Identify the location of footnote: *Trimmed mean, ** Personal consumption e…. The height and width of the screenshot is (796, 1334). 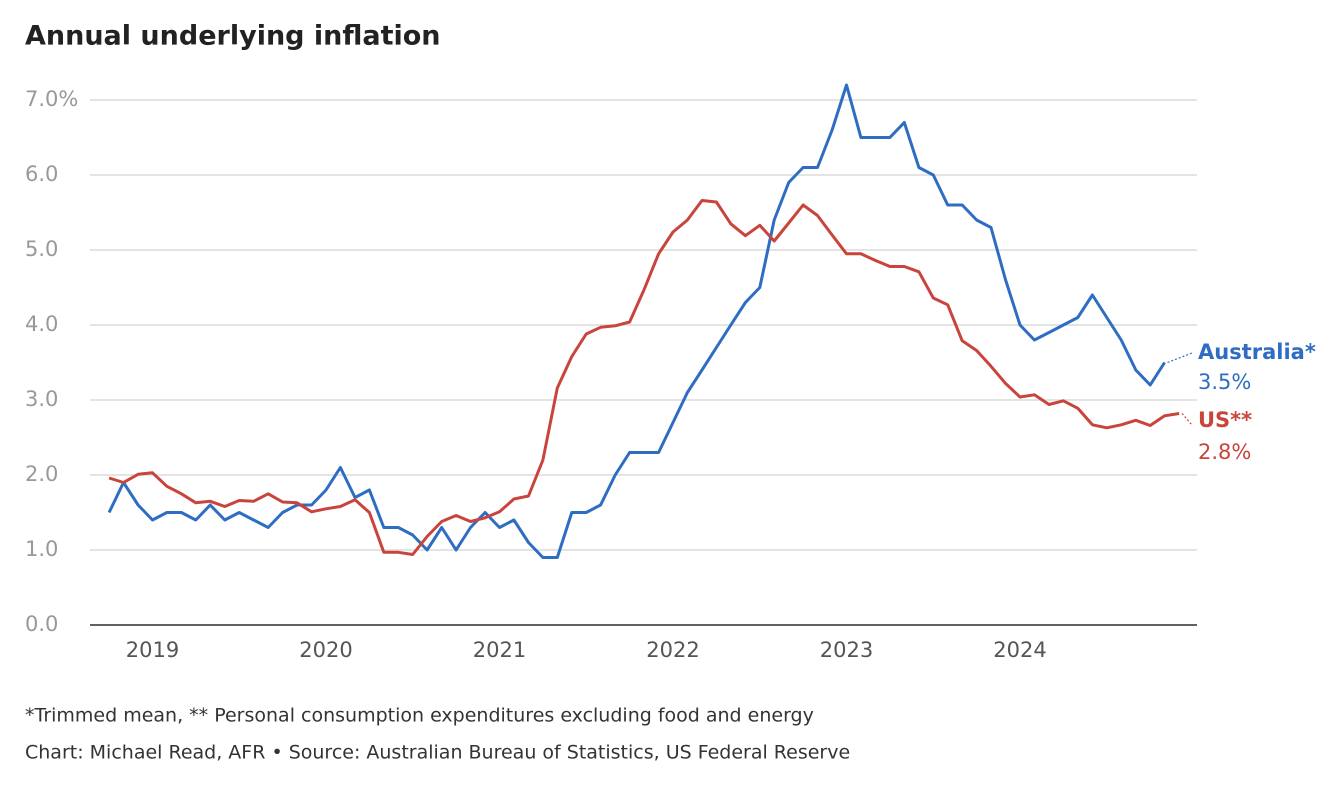
(419, 716).